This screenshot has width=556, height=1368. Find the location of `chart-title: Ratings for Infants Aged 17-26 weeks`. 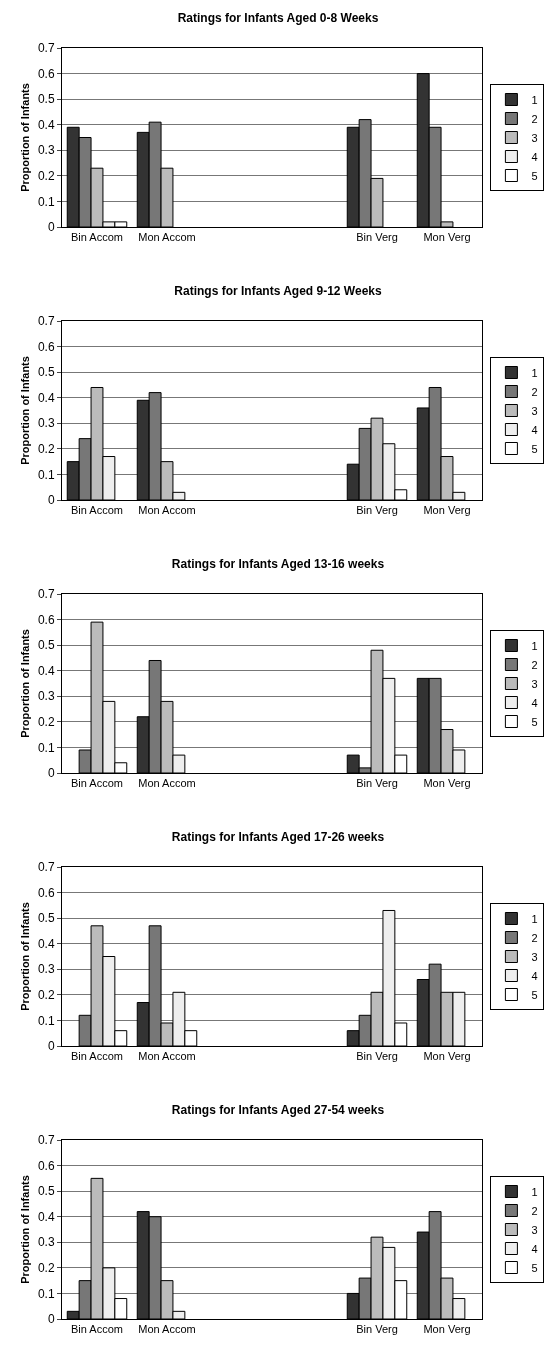

chart-title: Ratings for Infants Aged 17-26 weeks is located at coordinates (278, 837).